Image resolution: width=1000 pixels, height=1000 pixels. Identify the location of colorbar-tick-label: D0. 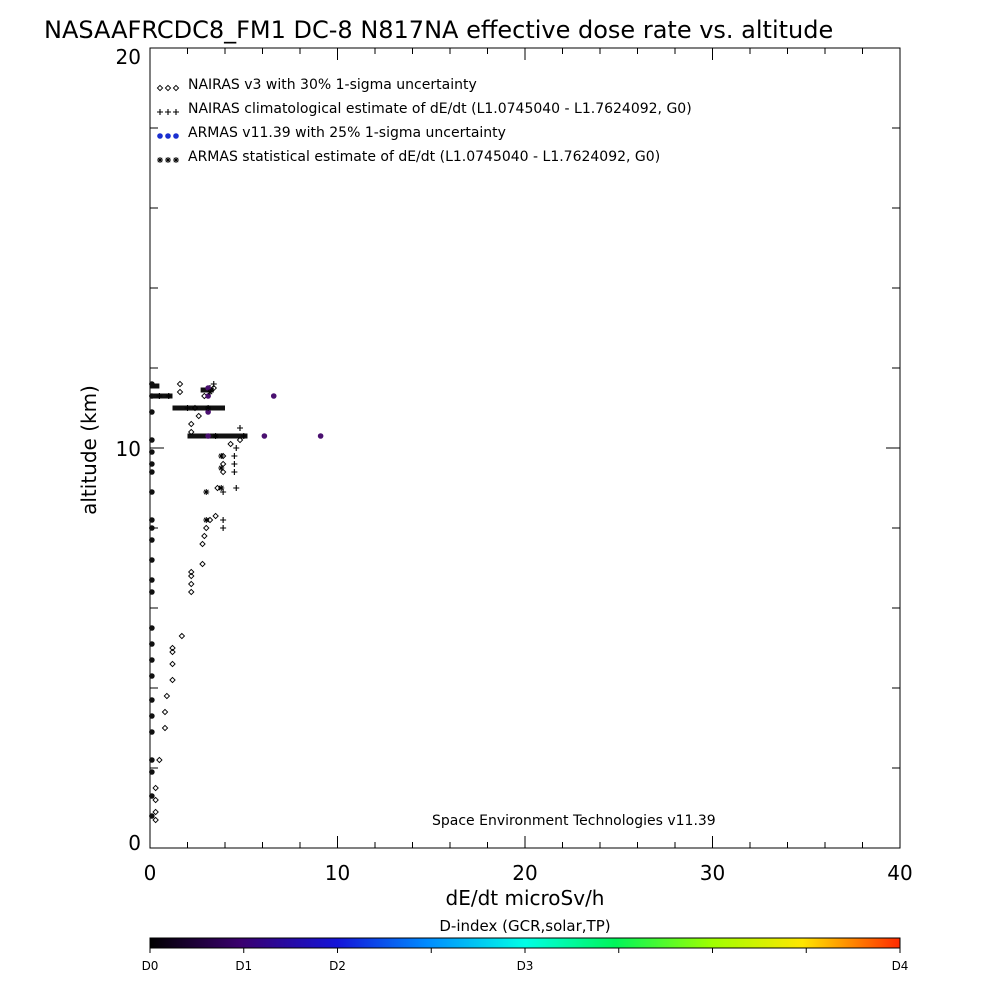
(150, 966).